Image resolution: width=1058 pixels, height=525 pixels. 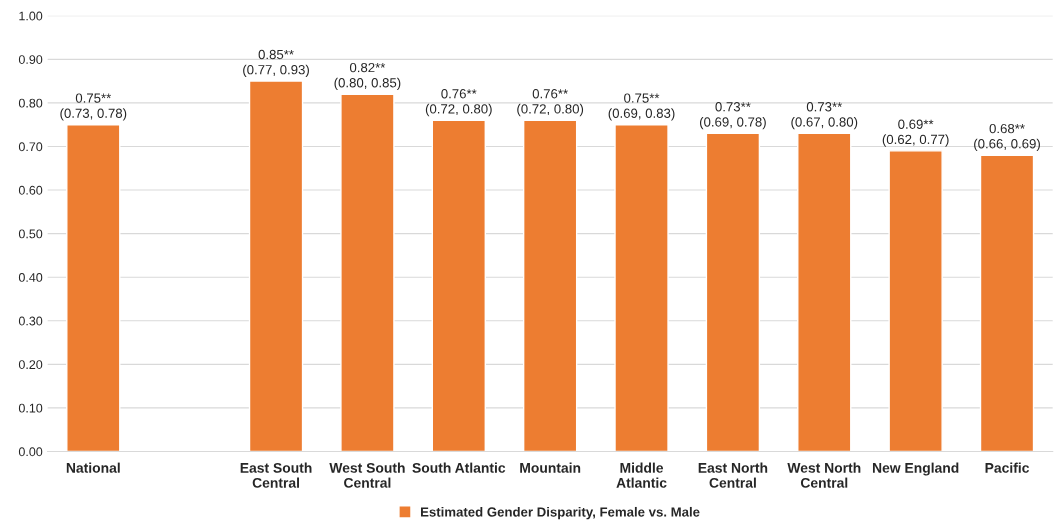 What do you see at coordinates (1007, 137) in the screenshot?
I see `data-label: 0.68** (0.66, 0.69)` at bounding box center [1007, 137].